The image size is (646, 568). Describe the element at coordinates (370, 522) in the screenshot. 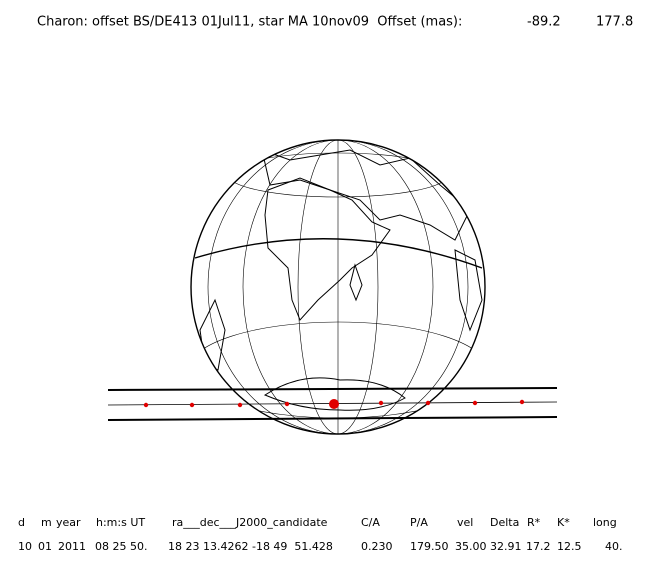

I see `header-cell: C/A` at that location.